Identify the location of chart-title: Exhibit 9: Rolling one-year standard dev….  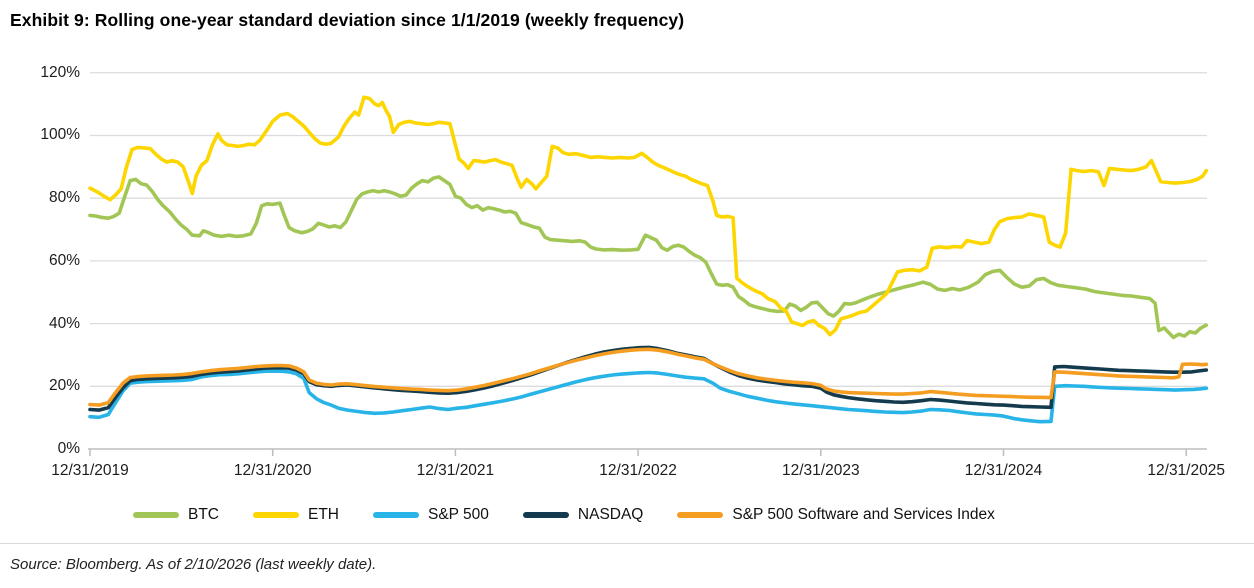
(347, 20).